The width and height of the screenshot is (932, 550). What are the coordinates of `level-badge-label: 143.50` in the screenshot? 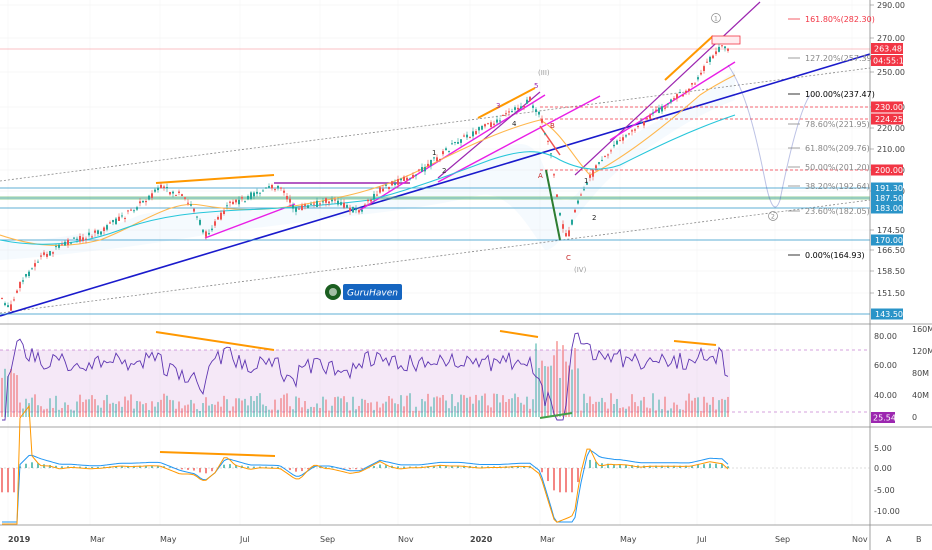 It's located at (889, 314).